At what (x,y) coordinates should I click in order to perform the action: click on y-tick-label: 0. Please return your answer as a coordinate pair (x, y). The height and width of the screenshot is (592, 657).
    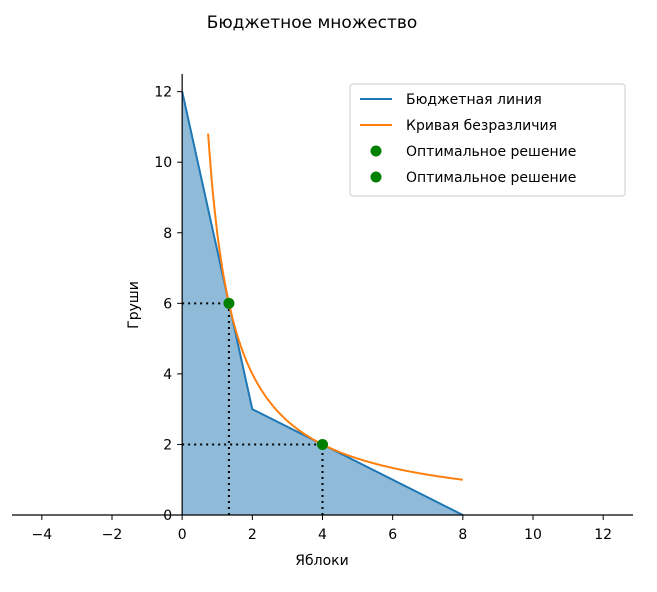
    Looking at the image, I should click on (167, 516).